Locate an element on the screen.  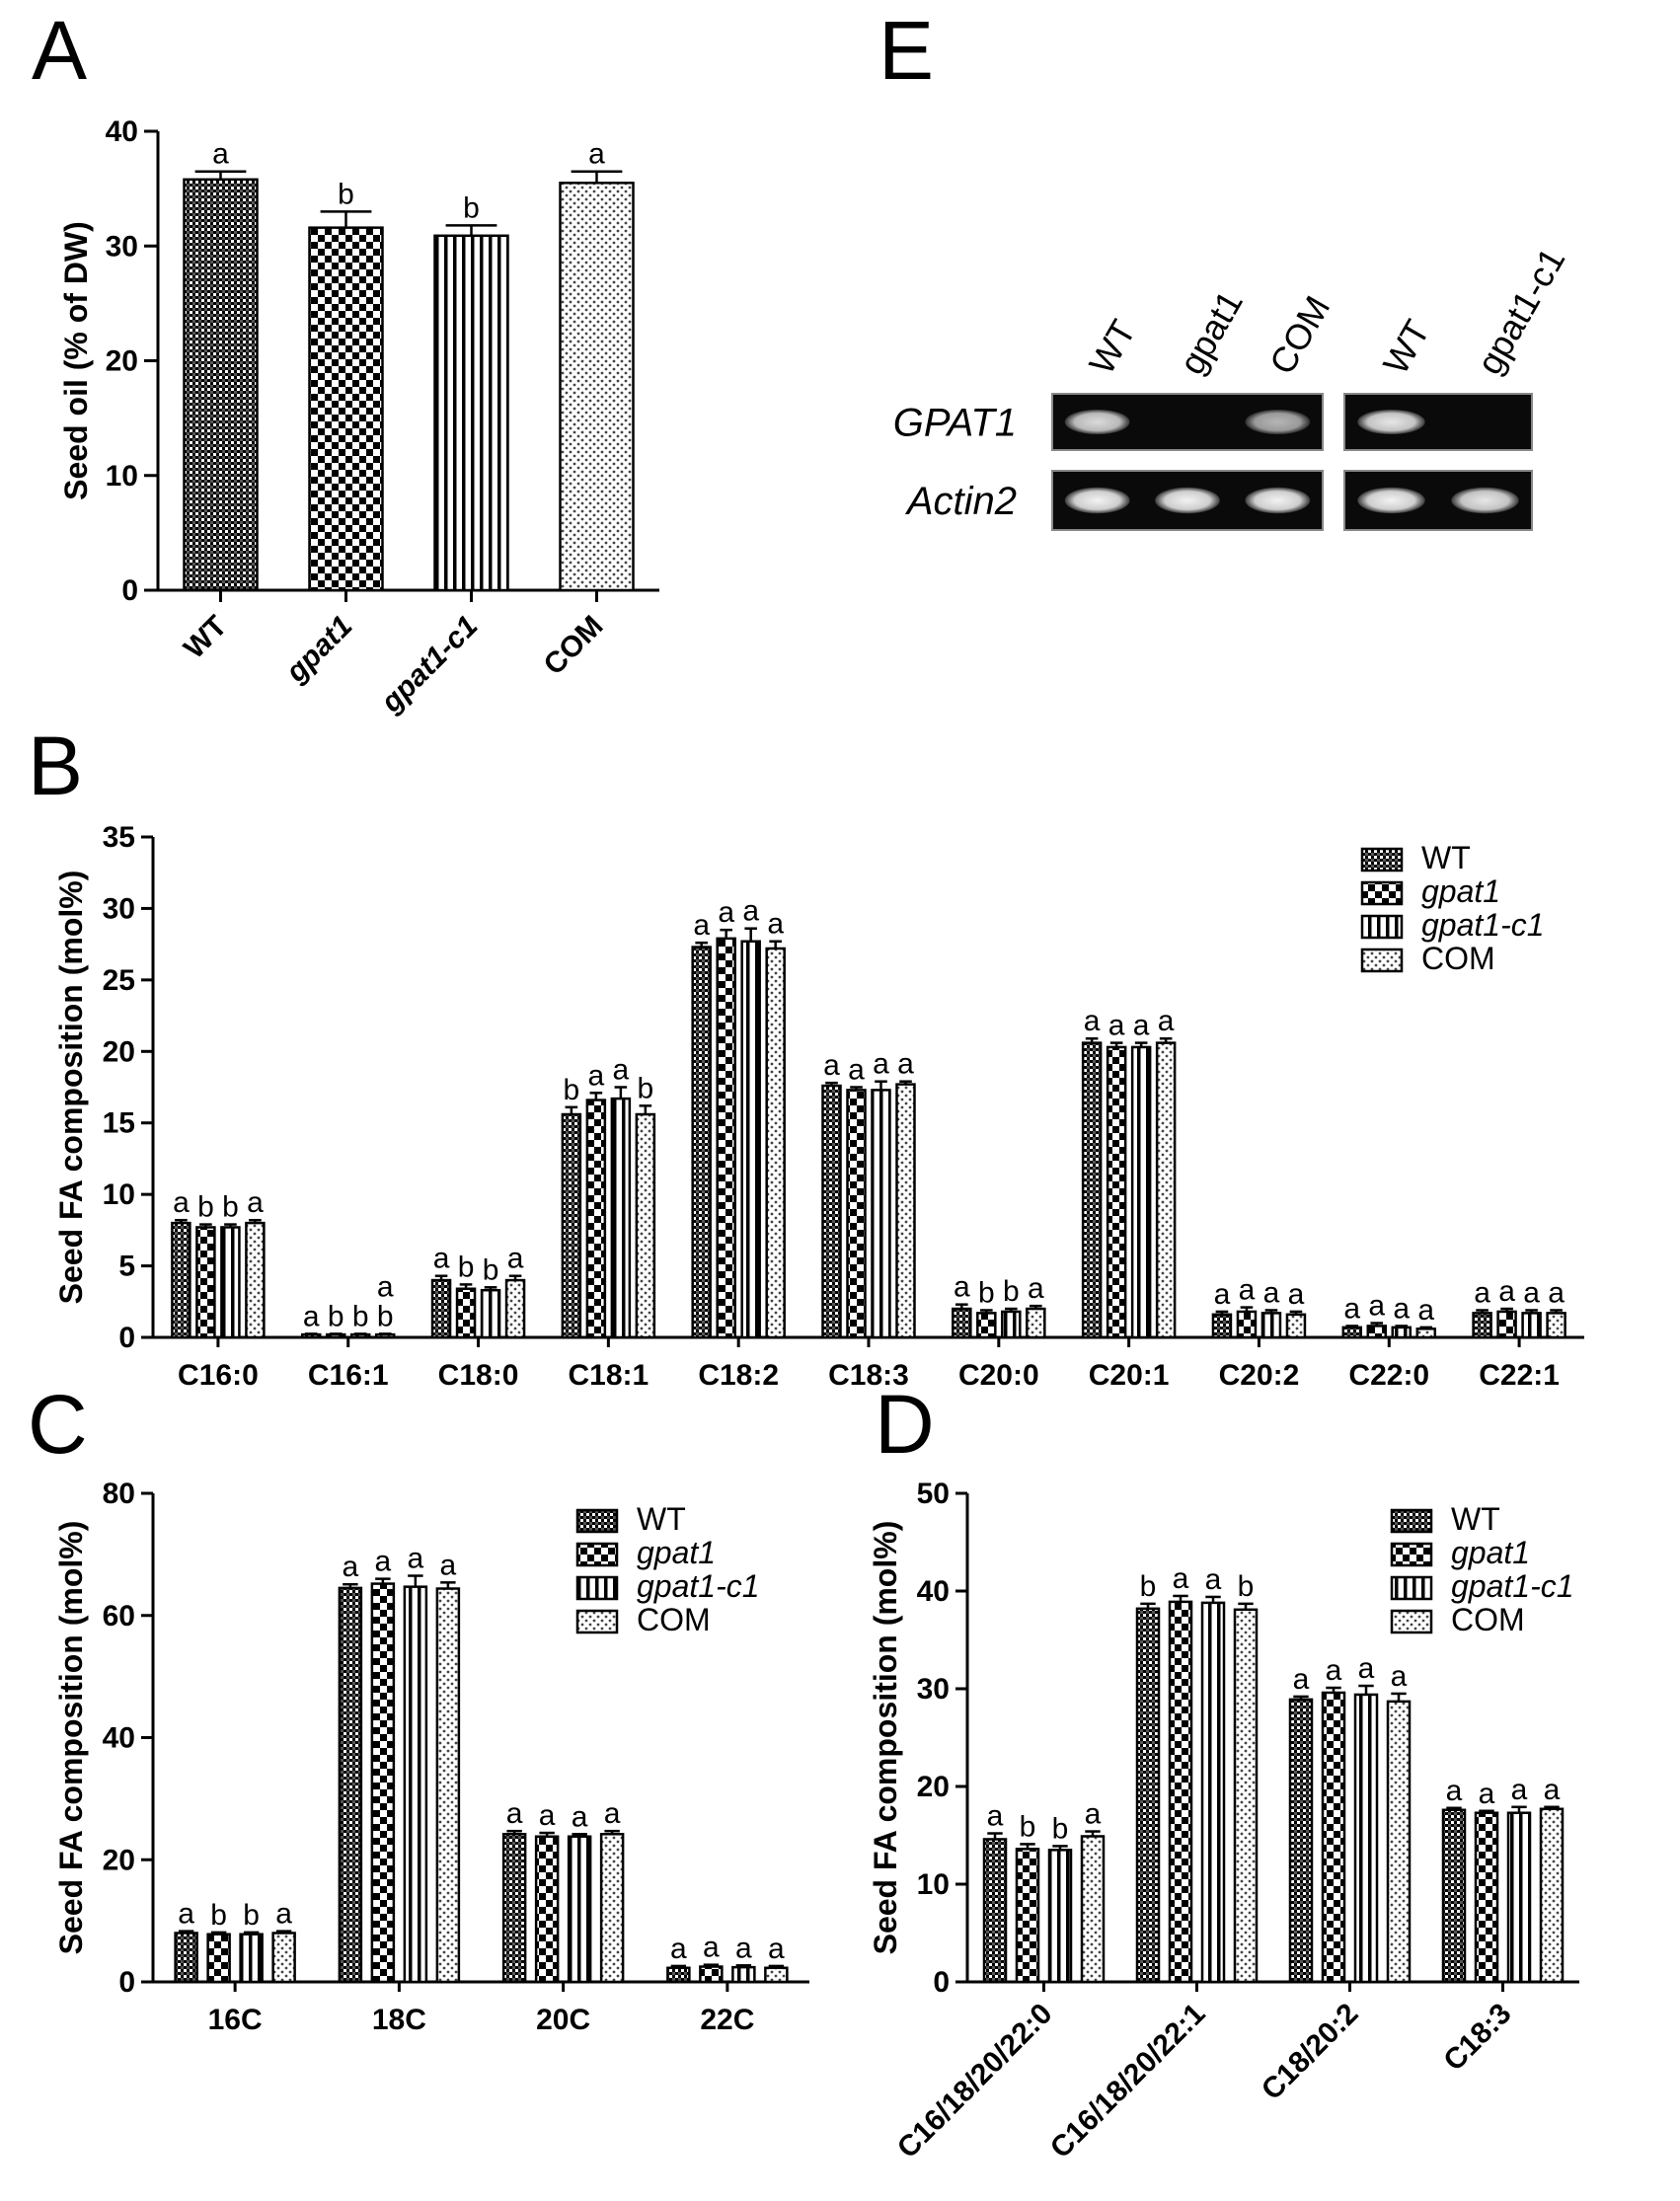
y-tick-label: 10 is located at coordinates (933, 1884).